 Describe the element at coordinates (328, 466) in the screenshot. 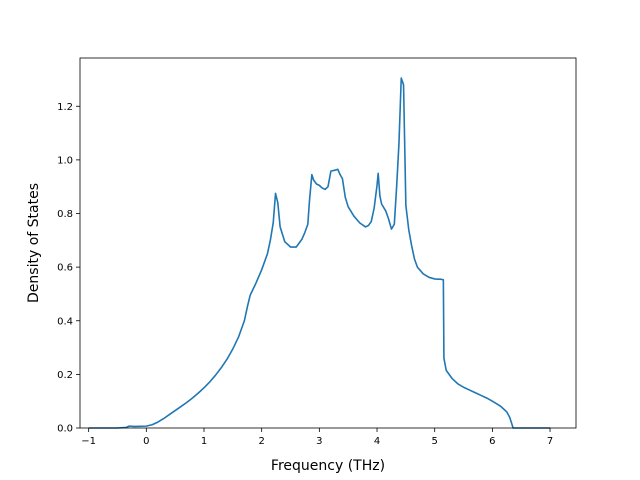

I see `x-axis-label: Frequency (THz)` at that location.